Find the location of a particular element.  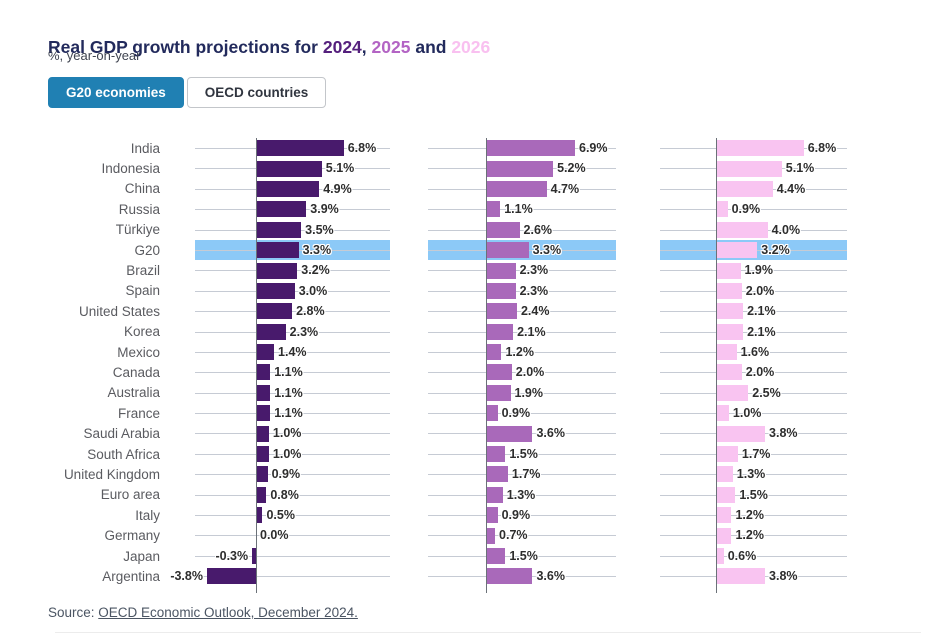

bar-2024-korea is located at coordinates (271, 331).